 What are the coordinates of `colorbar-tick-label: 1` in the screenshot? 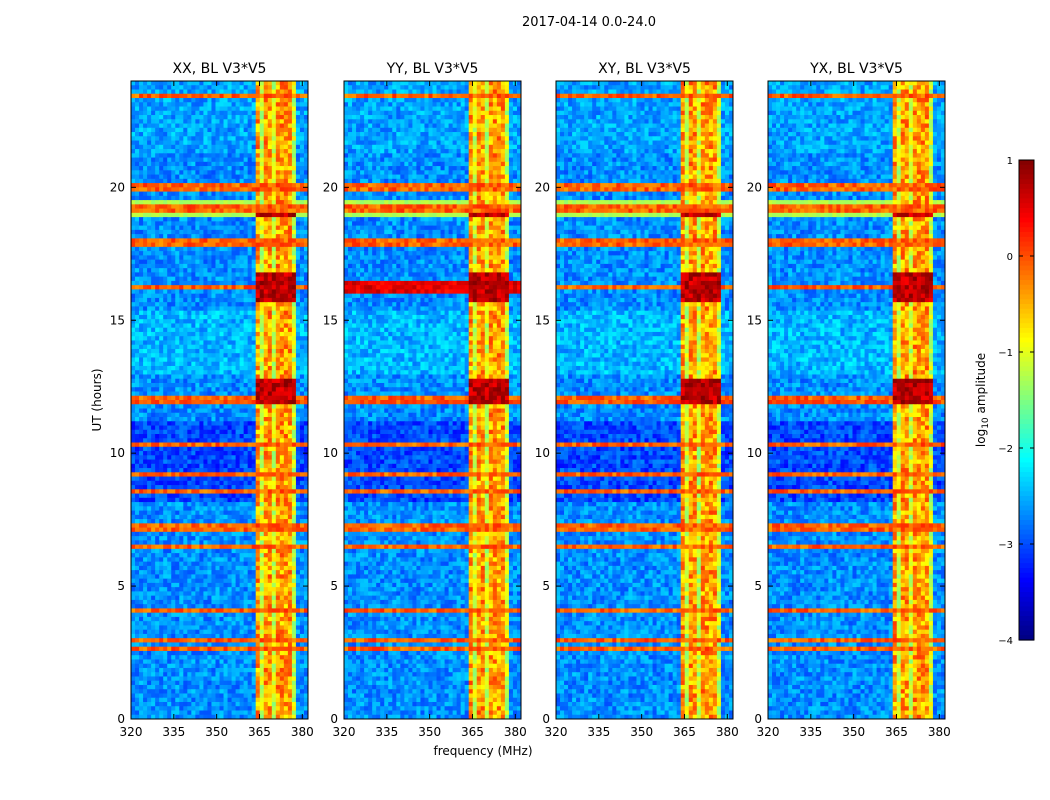 It's located at (1010, 161).